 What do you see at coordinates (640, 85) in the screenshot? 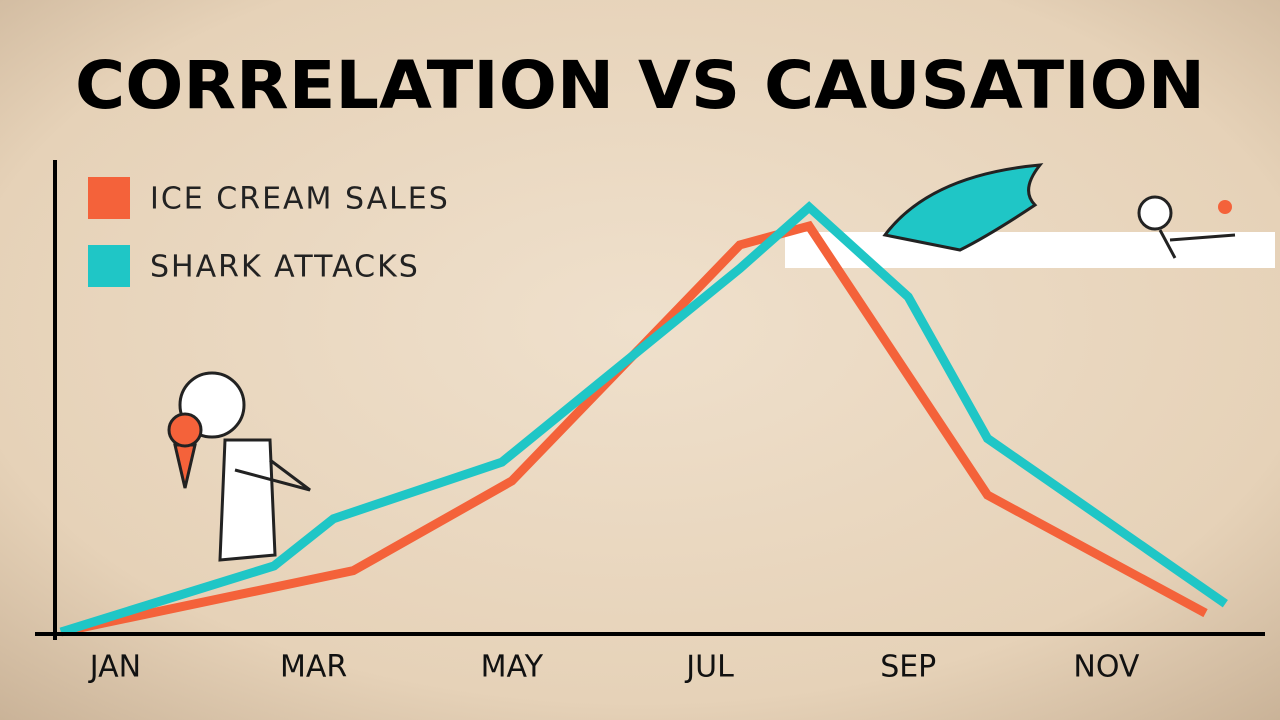
I see `chart-title: CORRELATION VS CAUSATION` at bounding box center [640, 85].